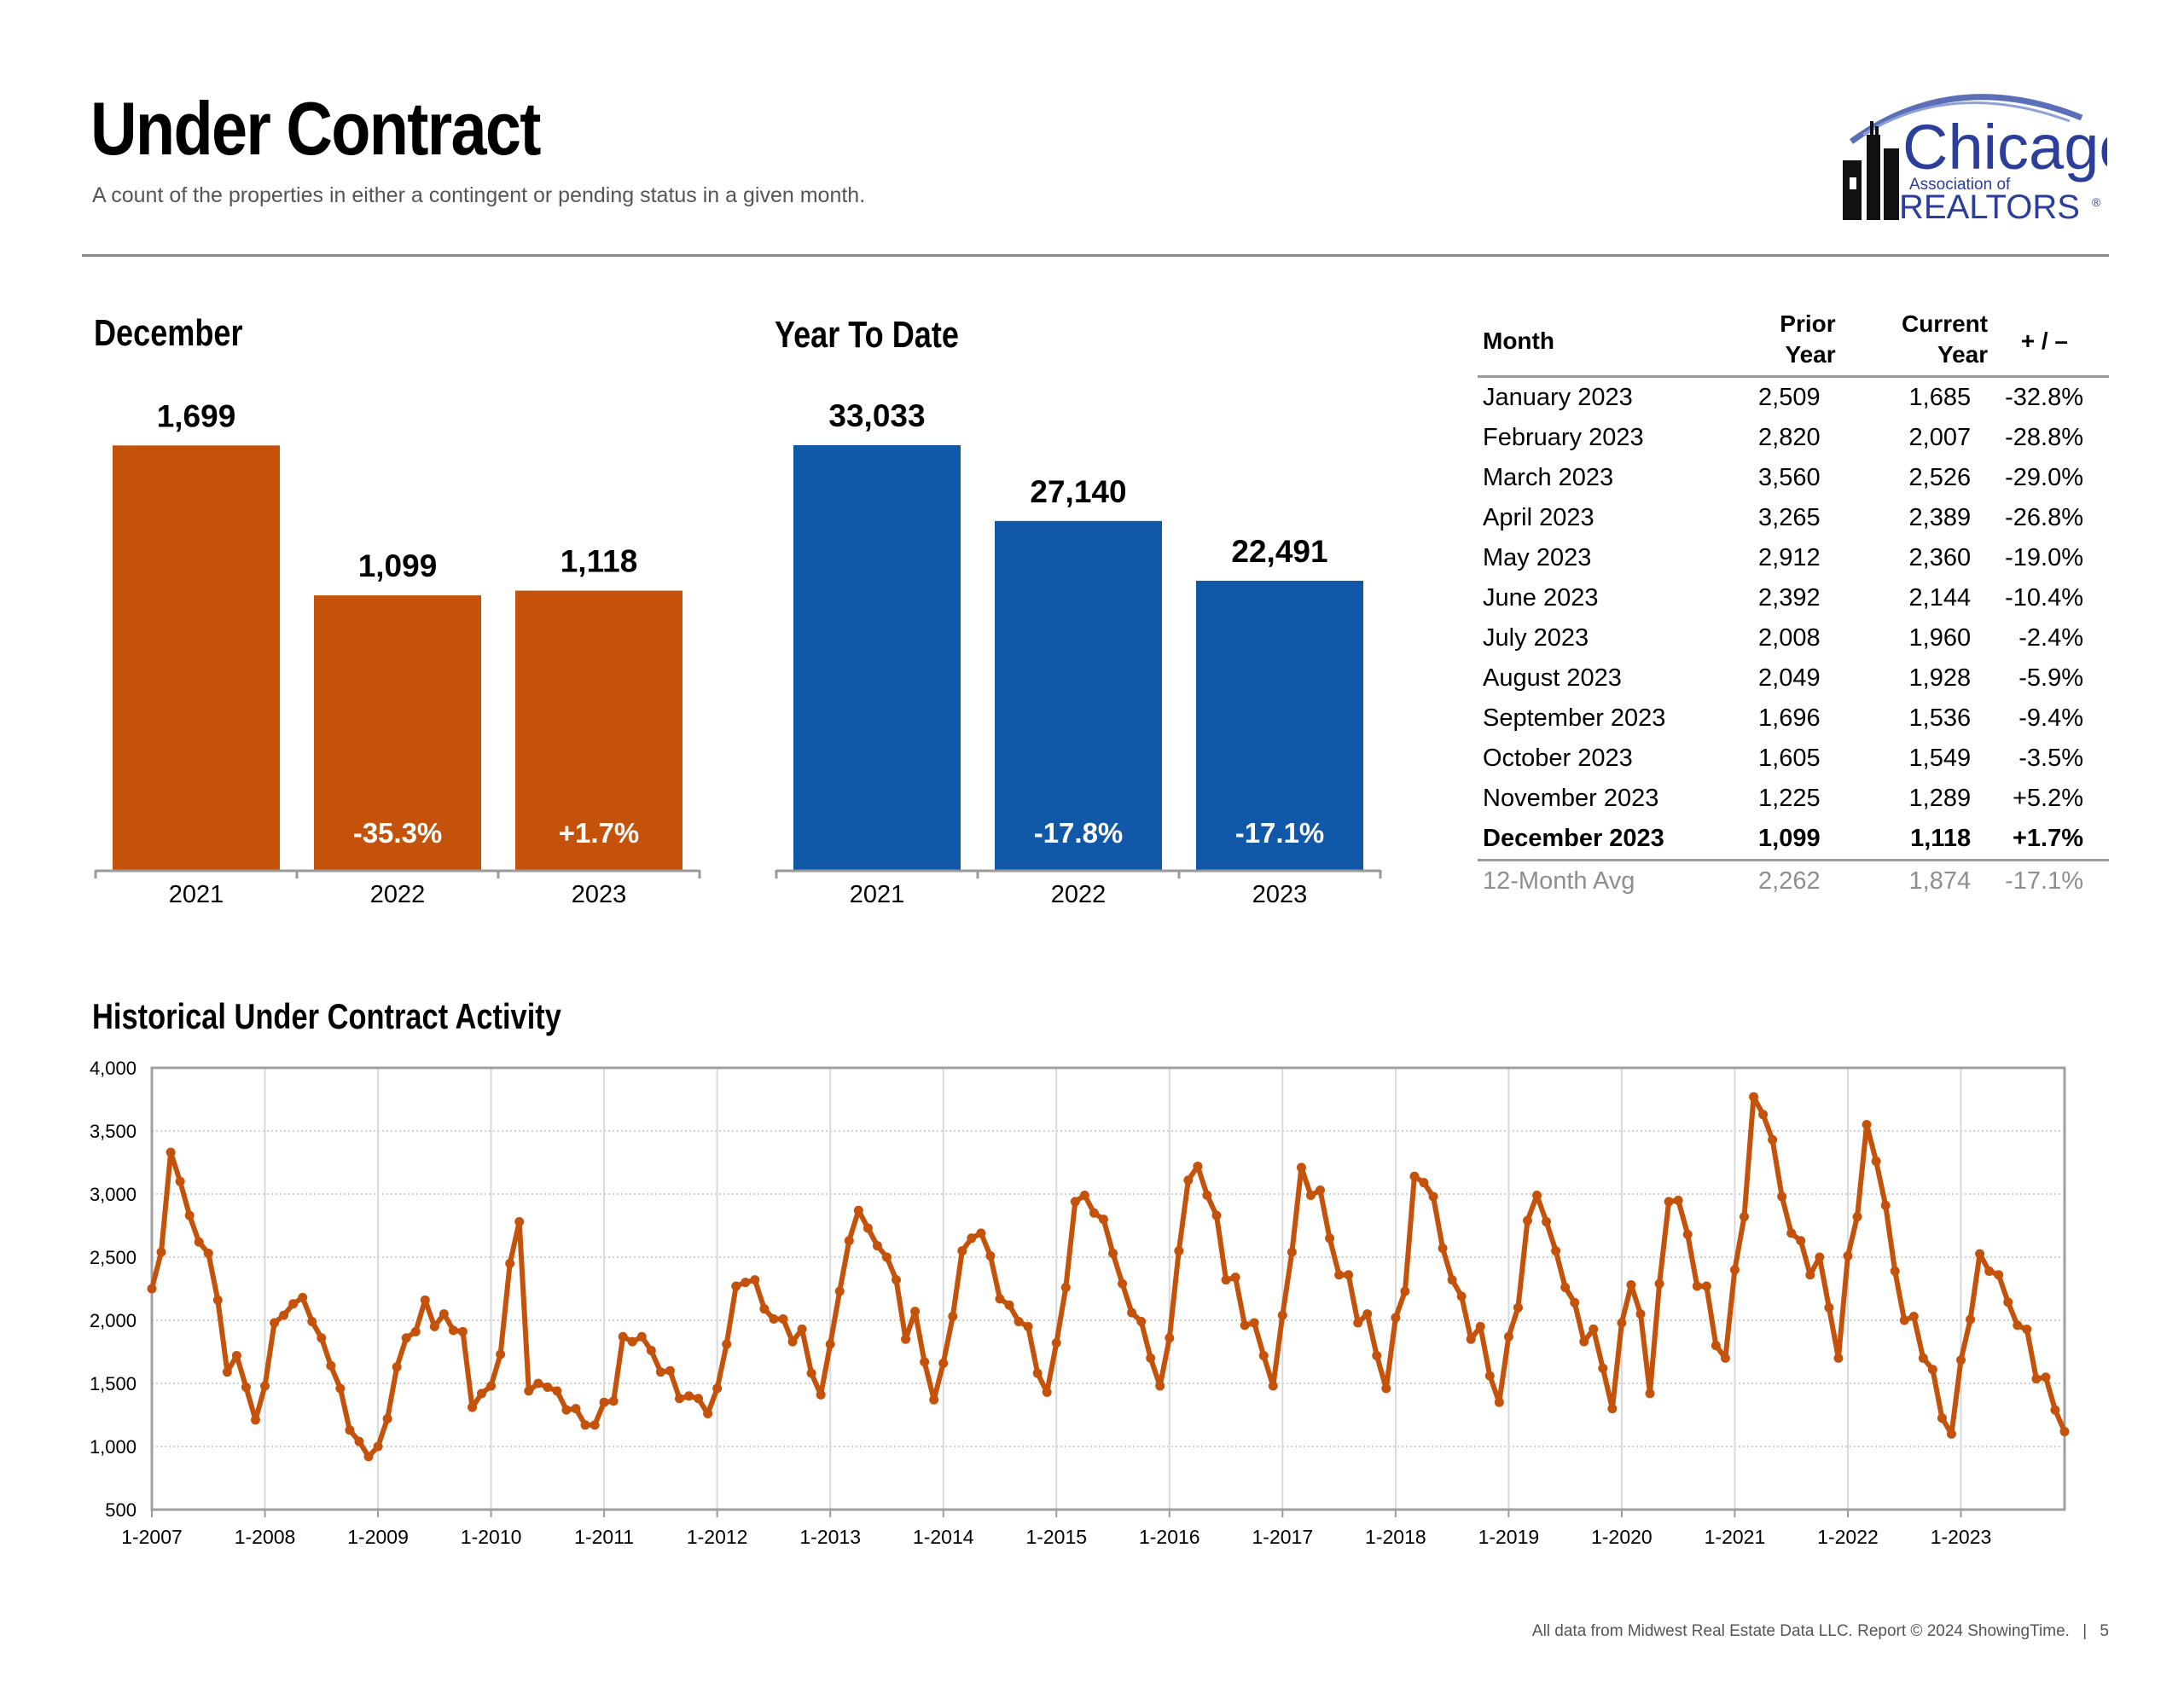 The image size is (2184, 1687). I want to click on table-average-row: 12-Month Avg 2,262 1,874 -17.1%, so click(1794, 882).